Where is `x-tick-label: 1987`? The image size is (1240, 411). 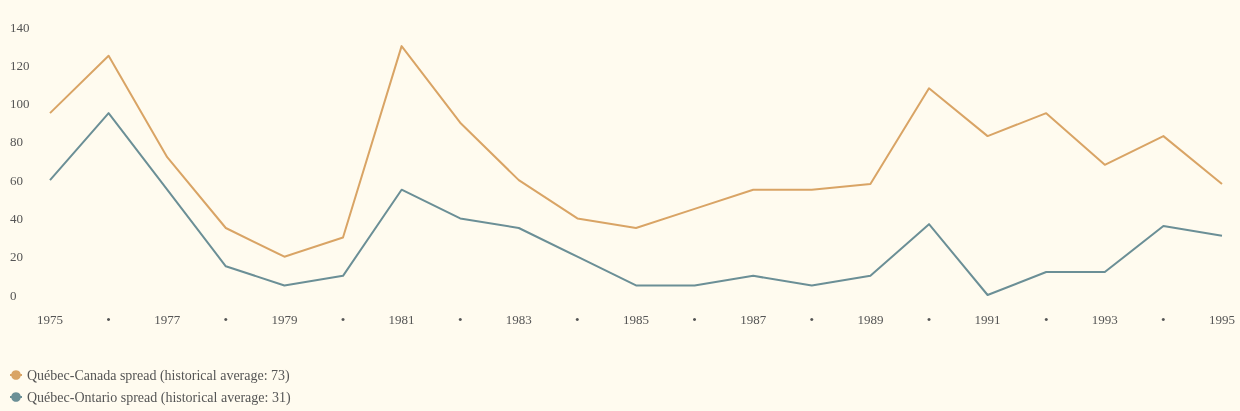 x-tick-label: 1987 is located at coordinates (753, 319).